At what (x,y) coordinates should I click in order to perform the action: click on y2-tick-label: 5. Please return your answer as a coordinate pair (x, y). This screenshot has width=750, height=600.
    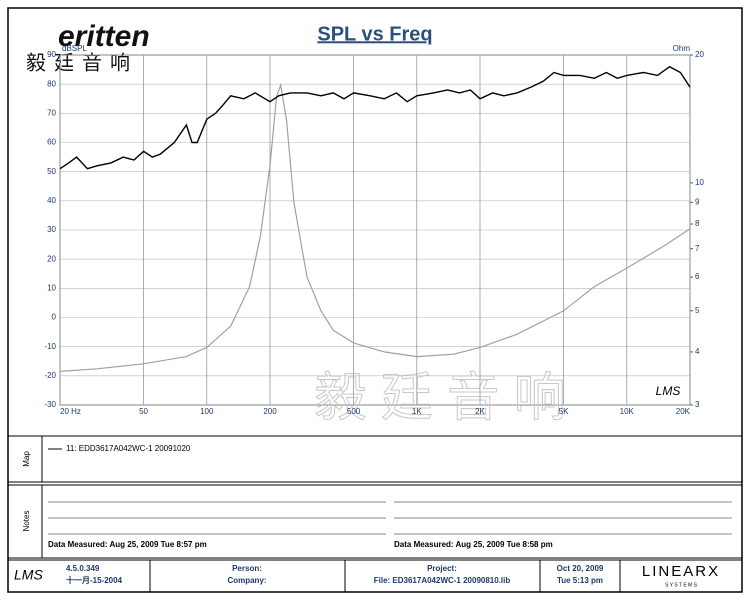
    Looking at the image, I should click on (697, 310).